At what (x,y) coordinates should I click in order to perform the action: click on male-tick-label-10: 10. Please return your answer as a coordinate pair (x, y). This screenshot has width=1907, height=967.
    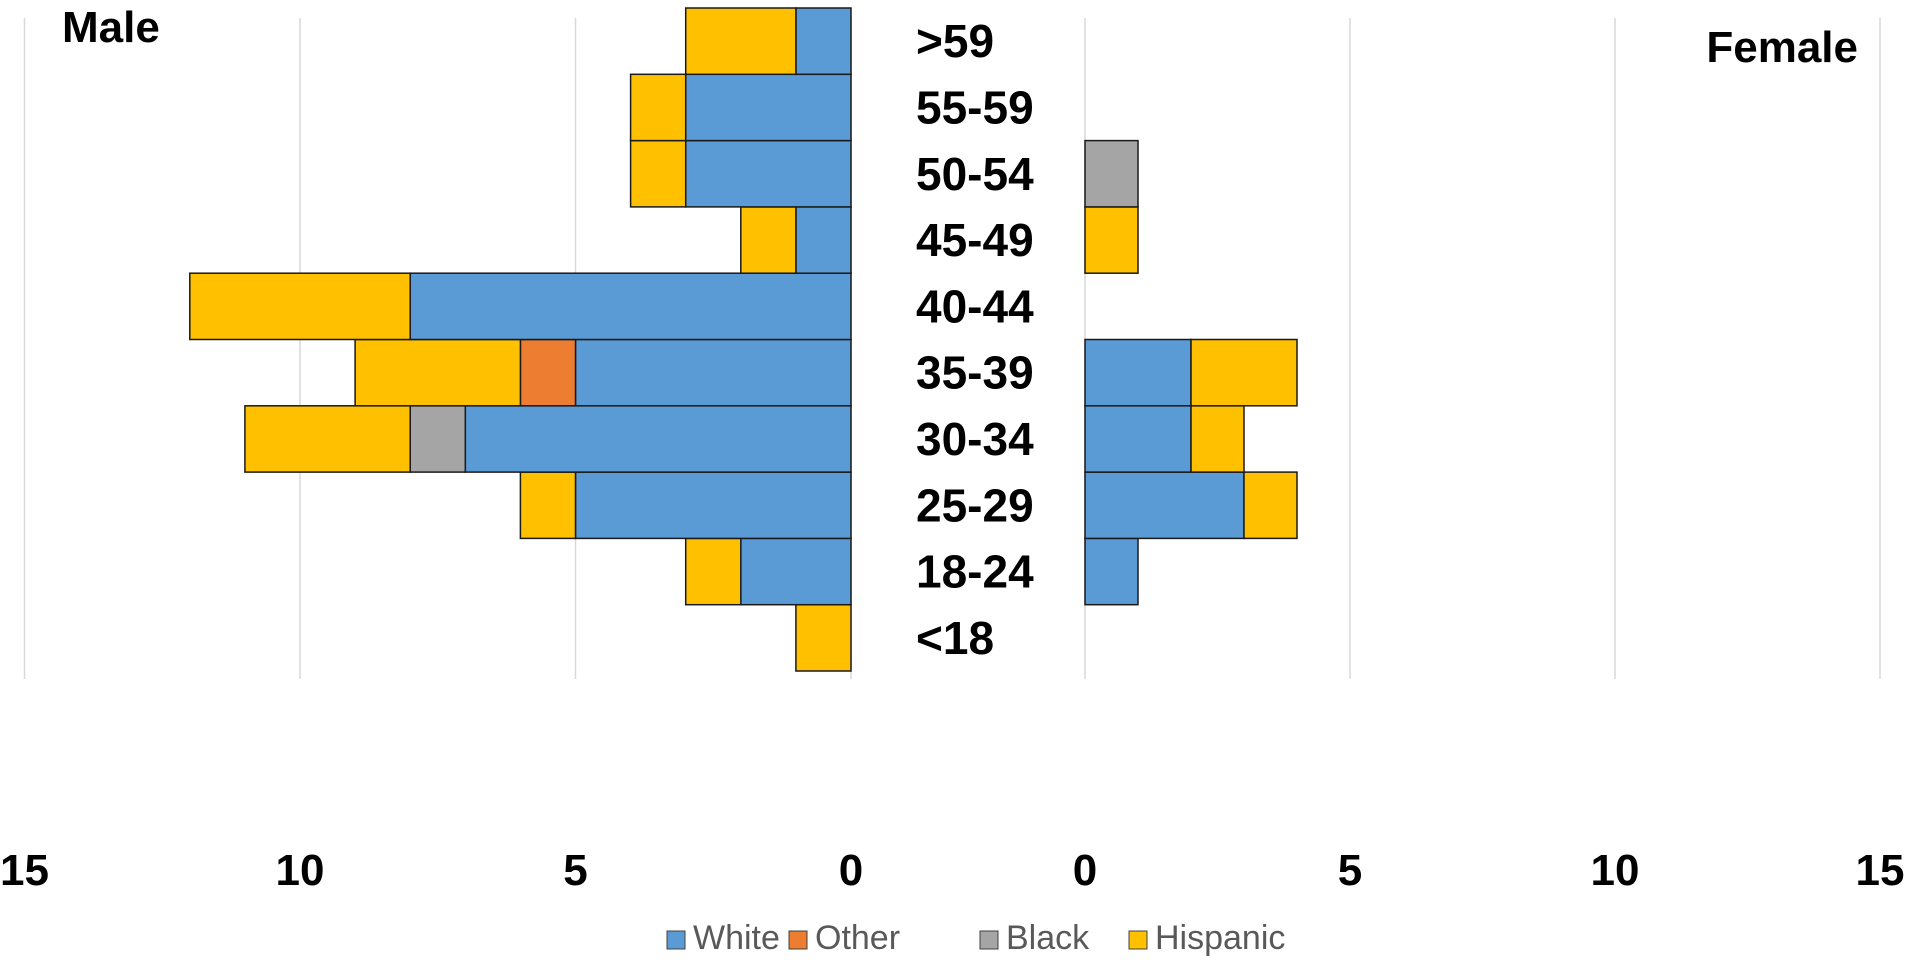
    Looking at the image, I should click on (300, 870).